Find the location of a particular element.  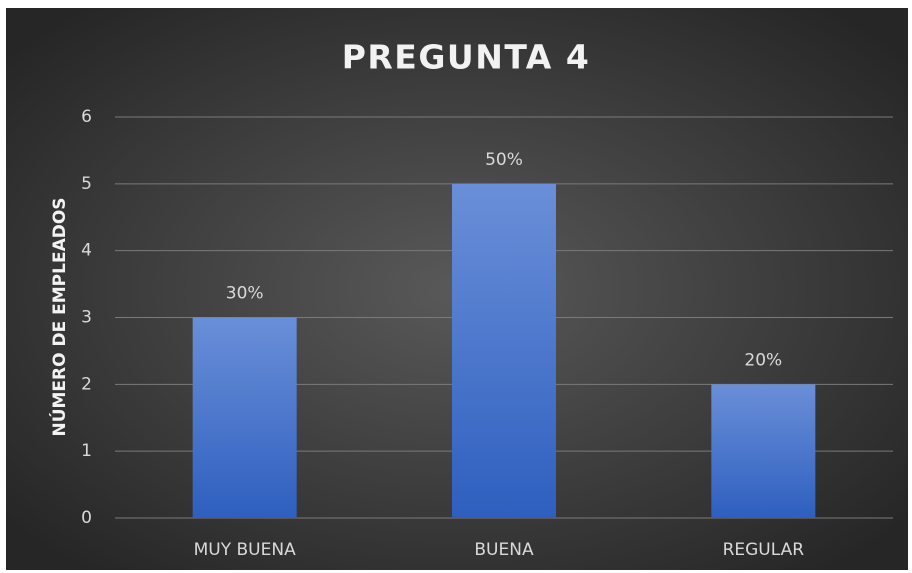

data-label: 30% is located at coordinates (245, 294).